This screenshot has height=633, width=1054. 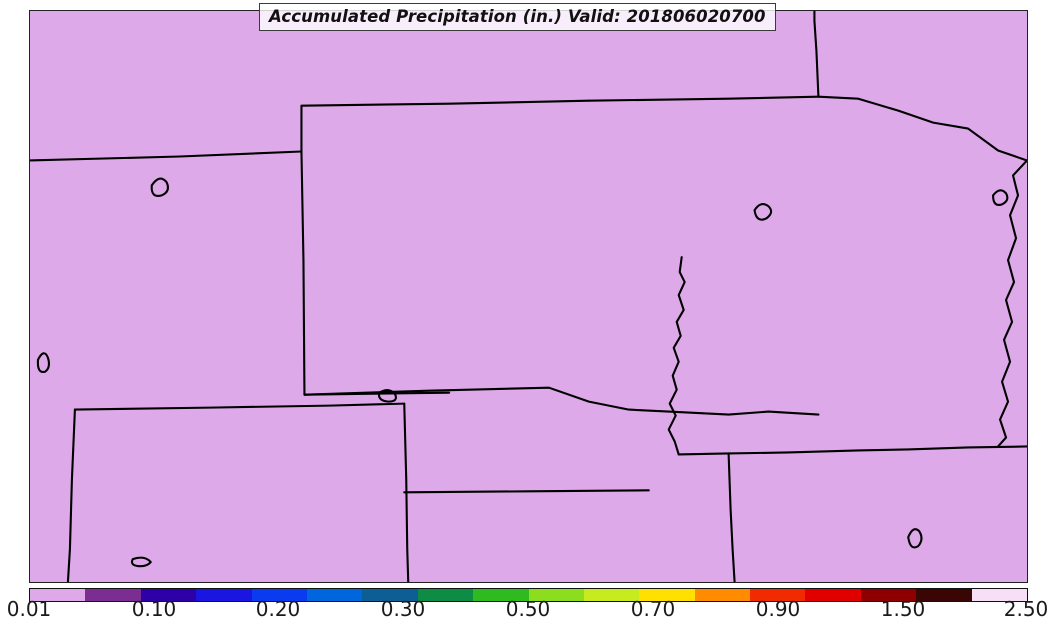 What do you see at coordinates (303, 273) in the screenshot?
I see `border-wy-east` at bounding box center [303, 273].